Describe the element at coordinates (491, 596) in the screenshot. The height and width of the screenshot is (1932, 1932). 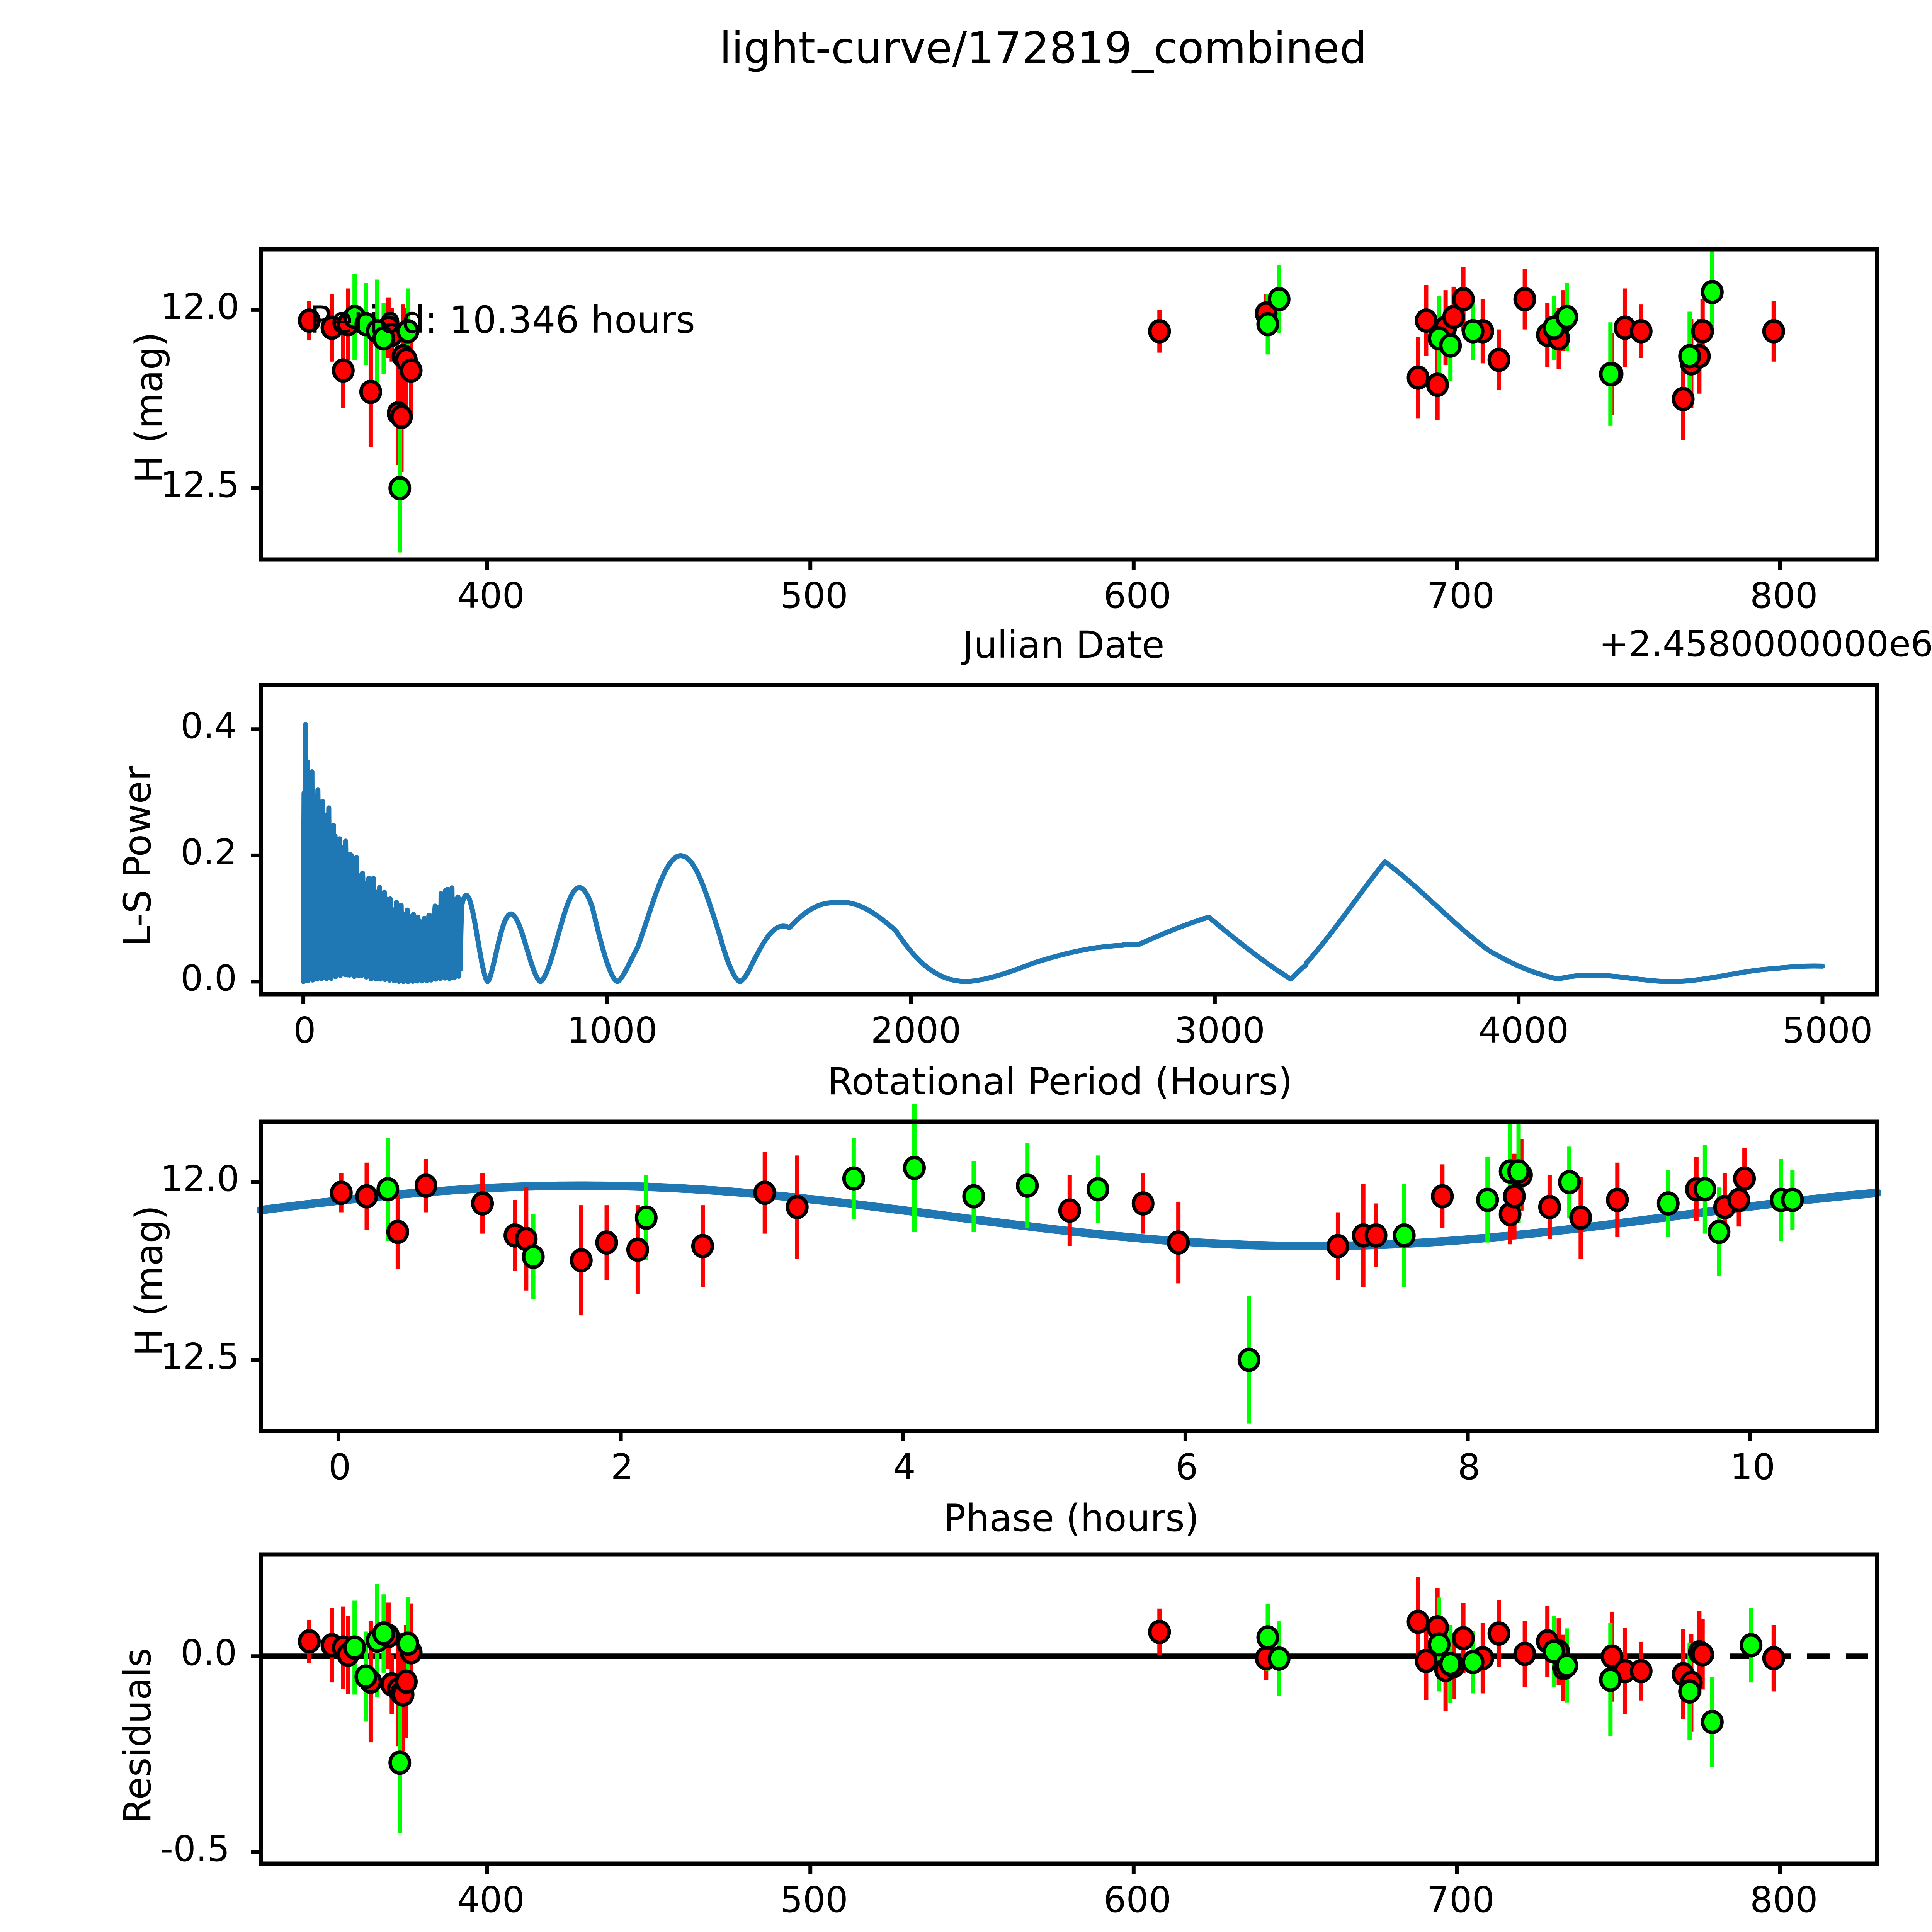
I see `panel-lightcurve-xtick-400: 400` at that location.